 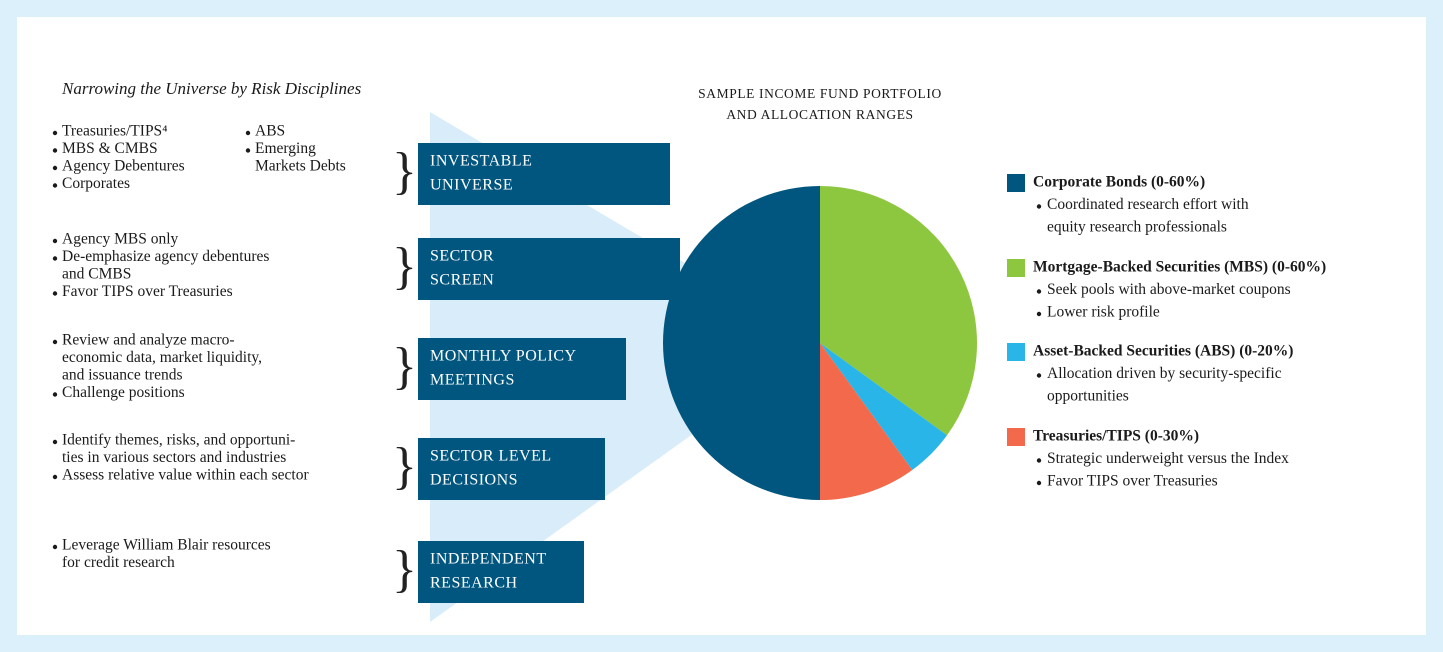 I want to click on bullet-text: for credit research, so click(x=118, y=562).